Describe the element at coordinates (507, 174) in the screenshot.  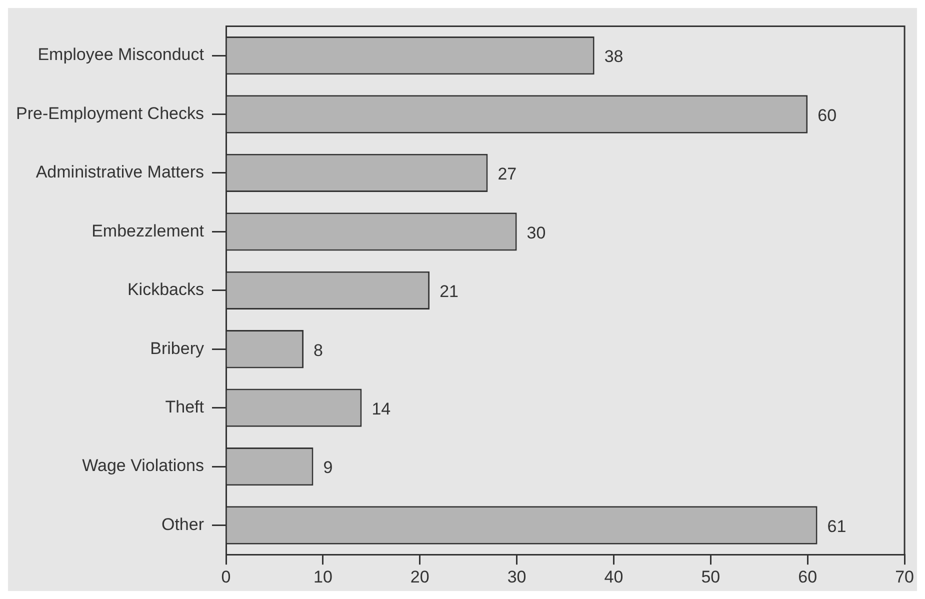
I see `data-label: 27` at that location.